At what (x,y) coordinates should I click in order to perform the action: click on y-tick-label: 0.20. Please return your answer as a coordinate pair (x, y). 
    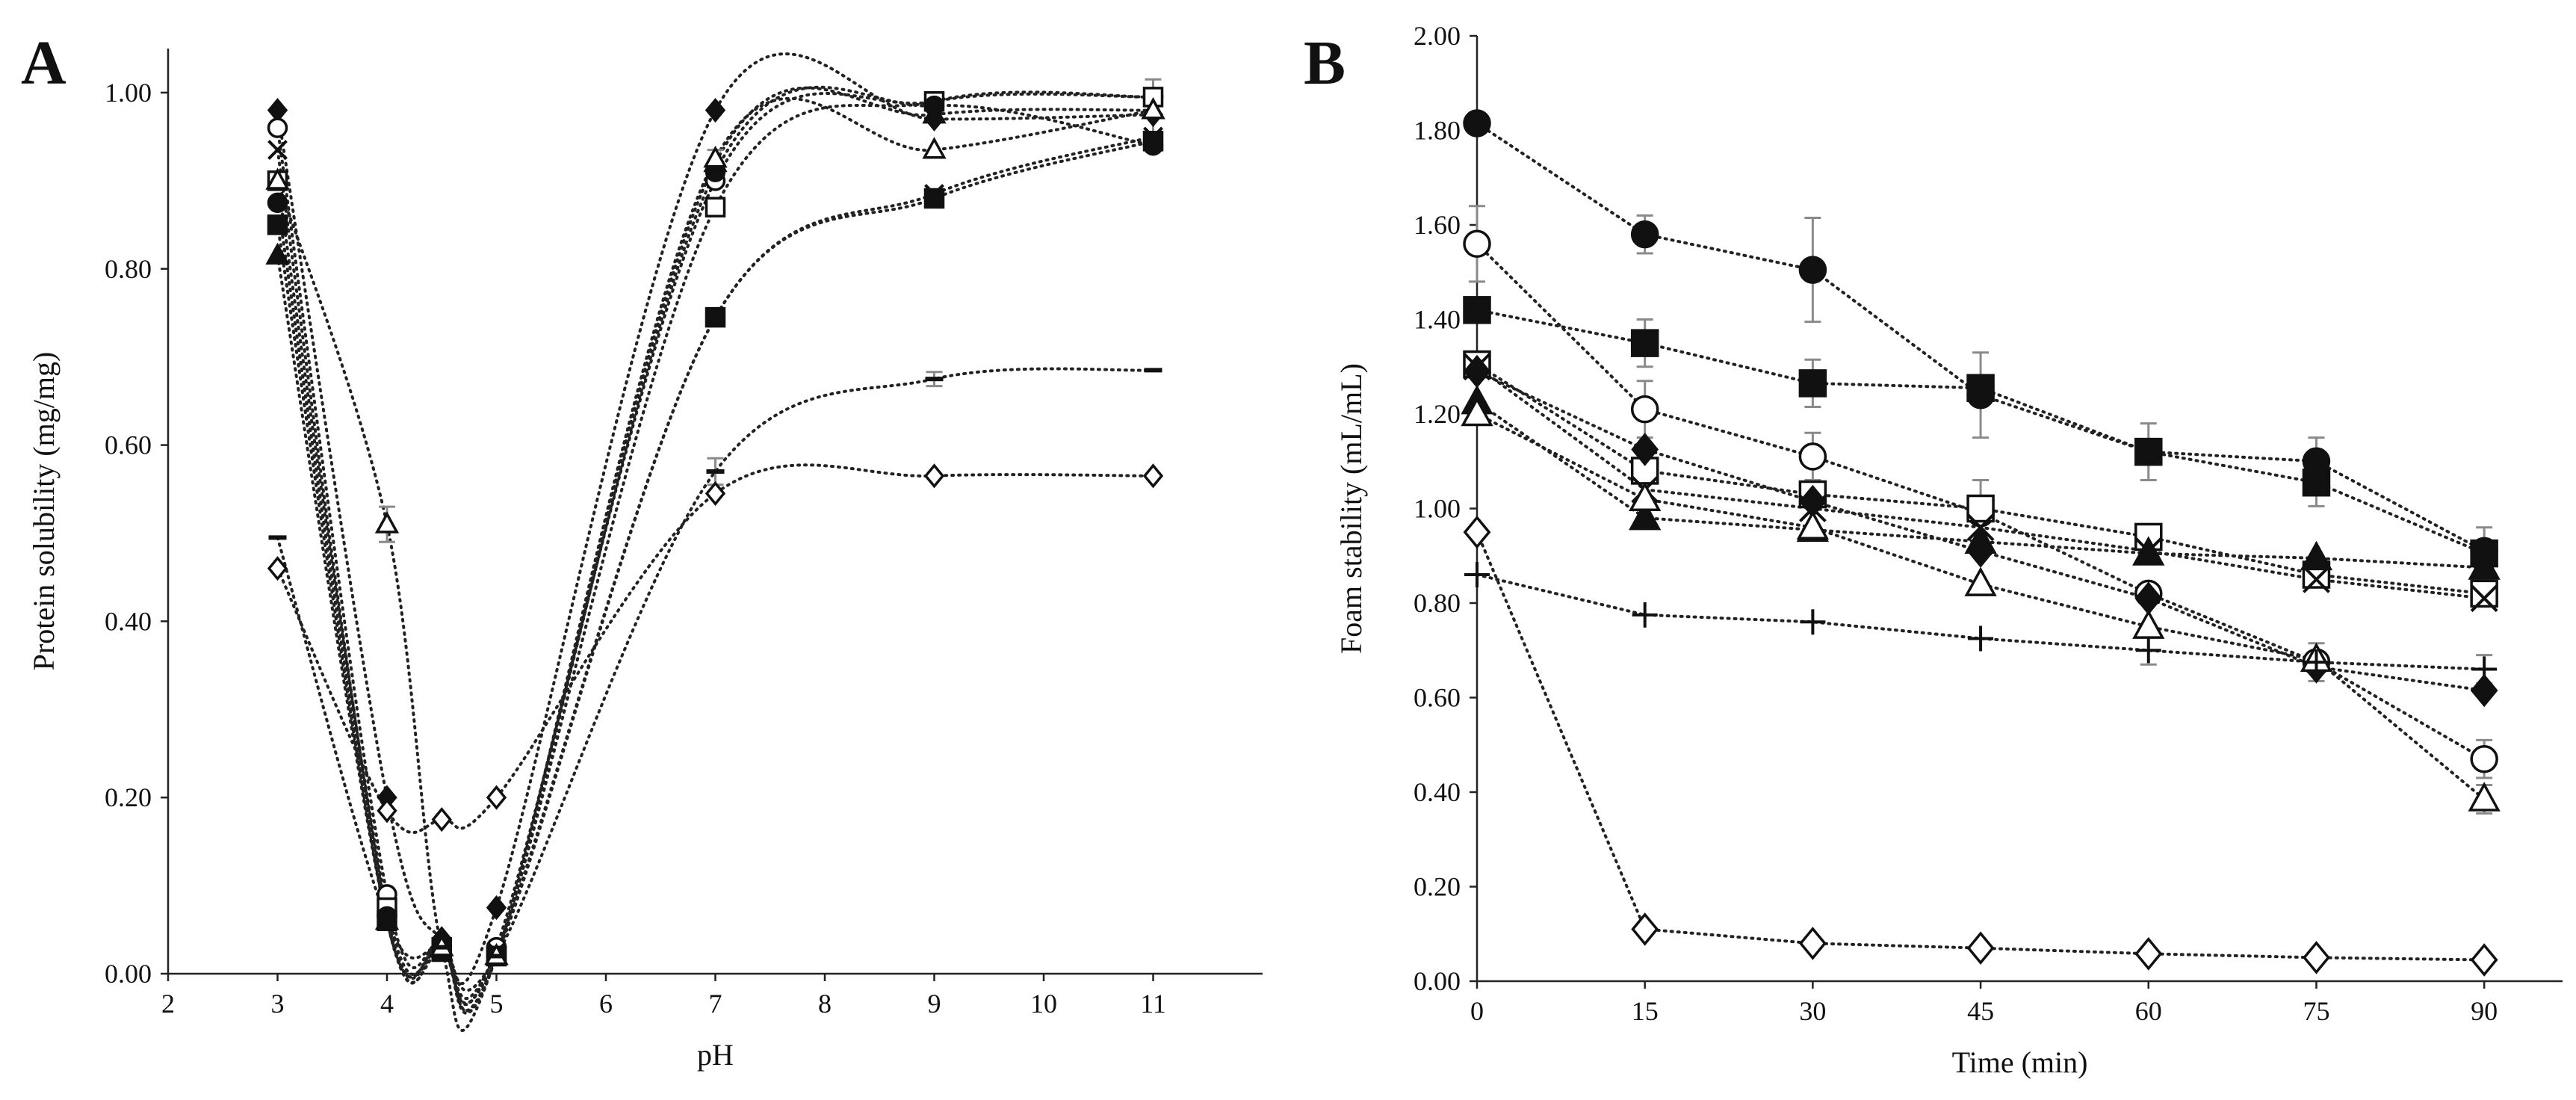
    Looking at the image, I should click on (128, 797).